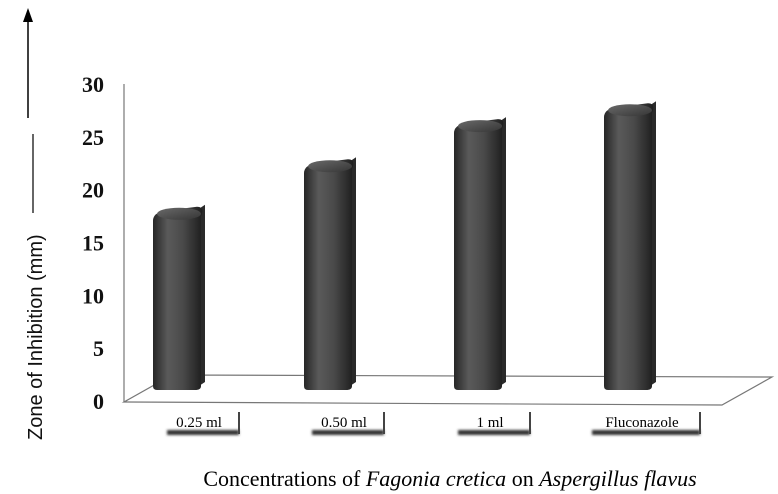 This screenshot has height=494, width=778. I want to click on bar-0-25-ml, so click(179, 297).